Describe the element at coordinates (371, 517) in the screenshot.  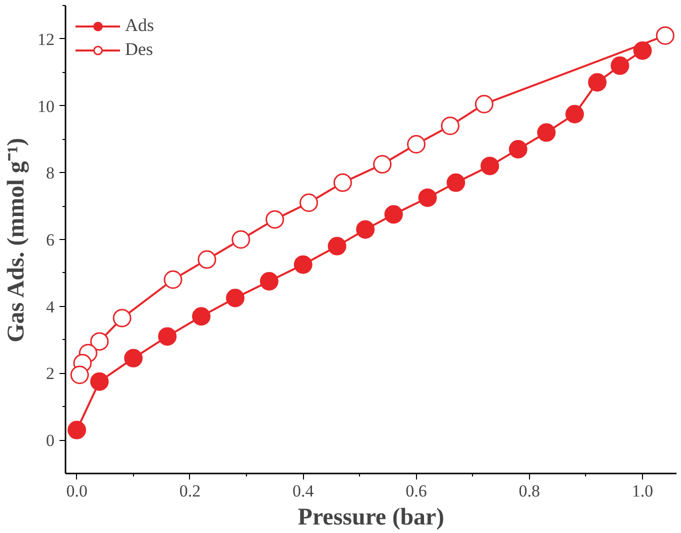
I see `x-axis-title: Pressure (bar)` at that location.